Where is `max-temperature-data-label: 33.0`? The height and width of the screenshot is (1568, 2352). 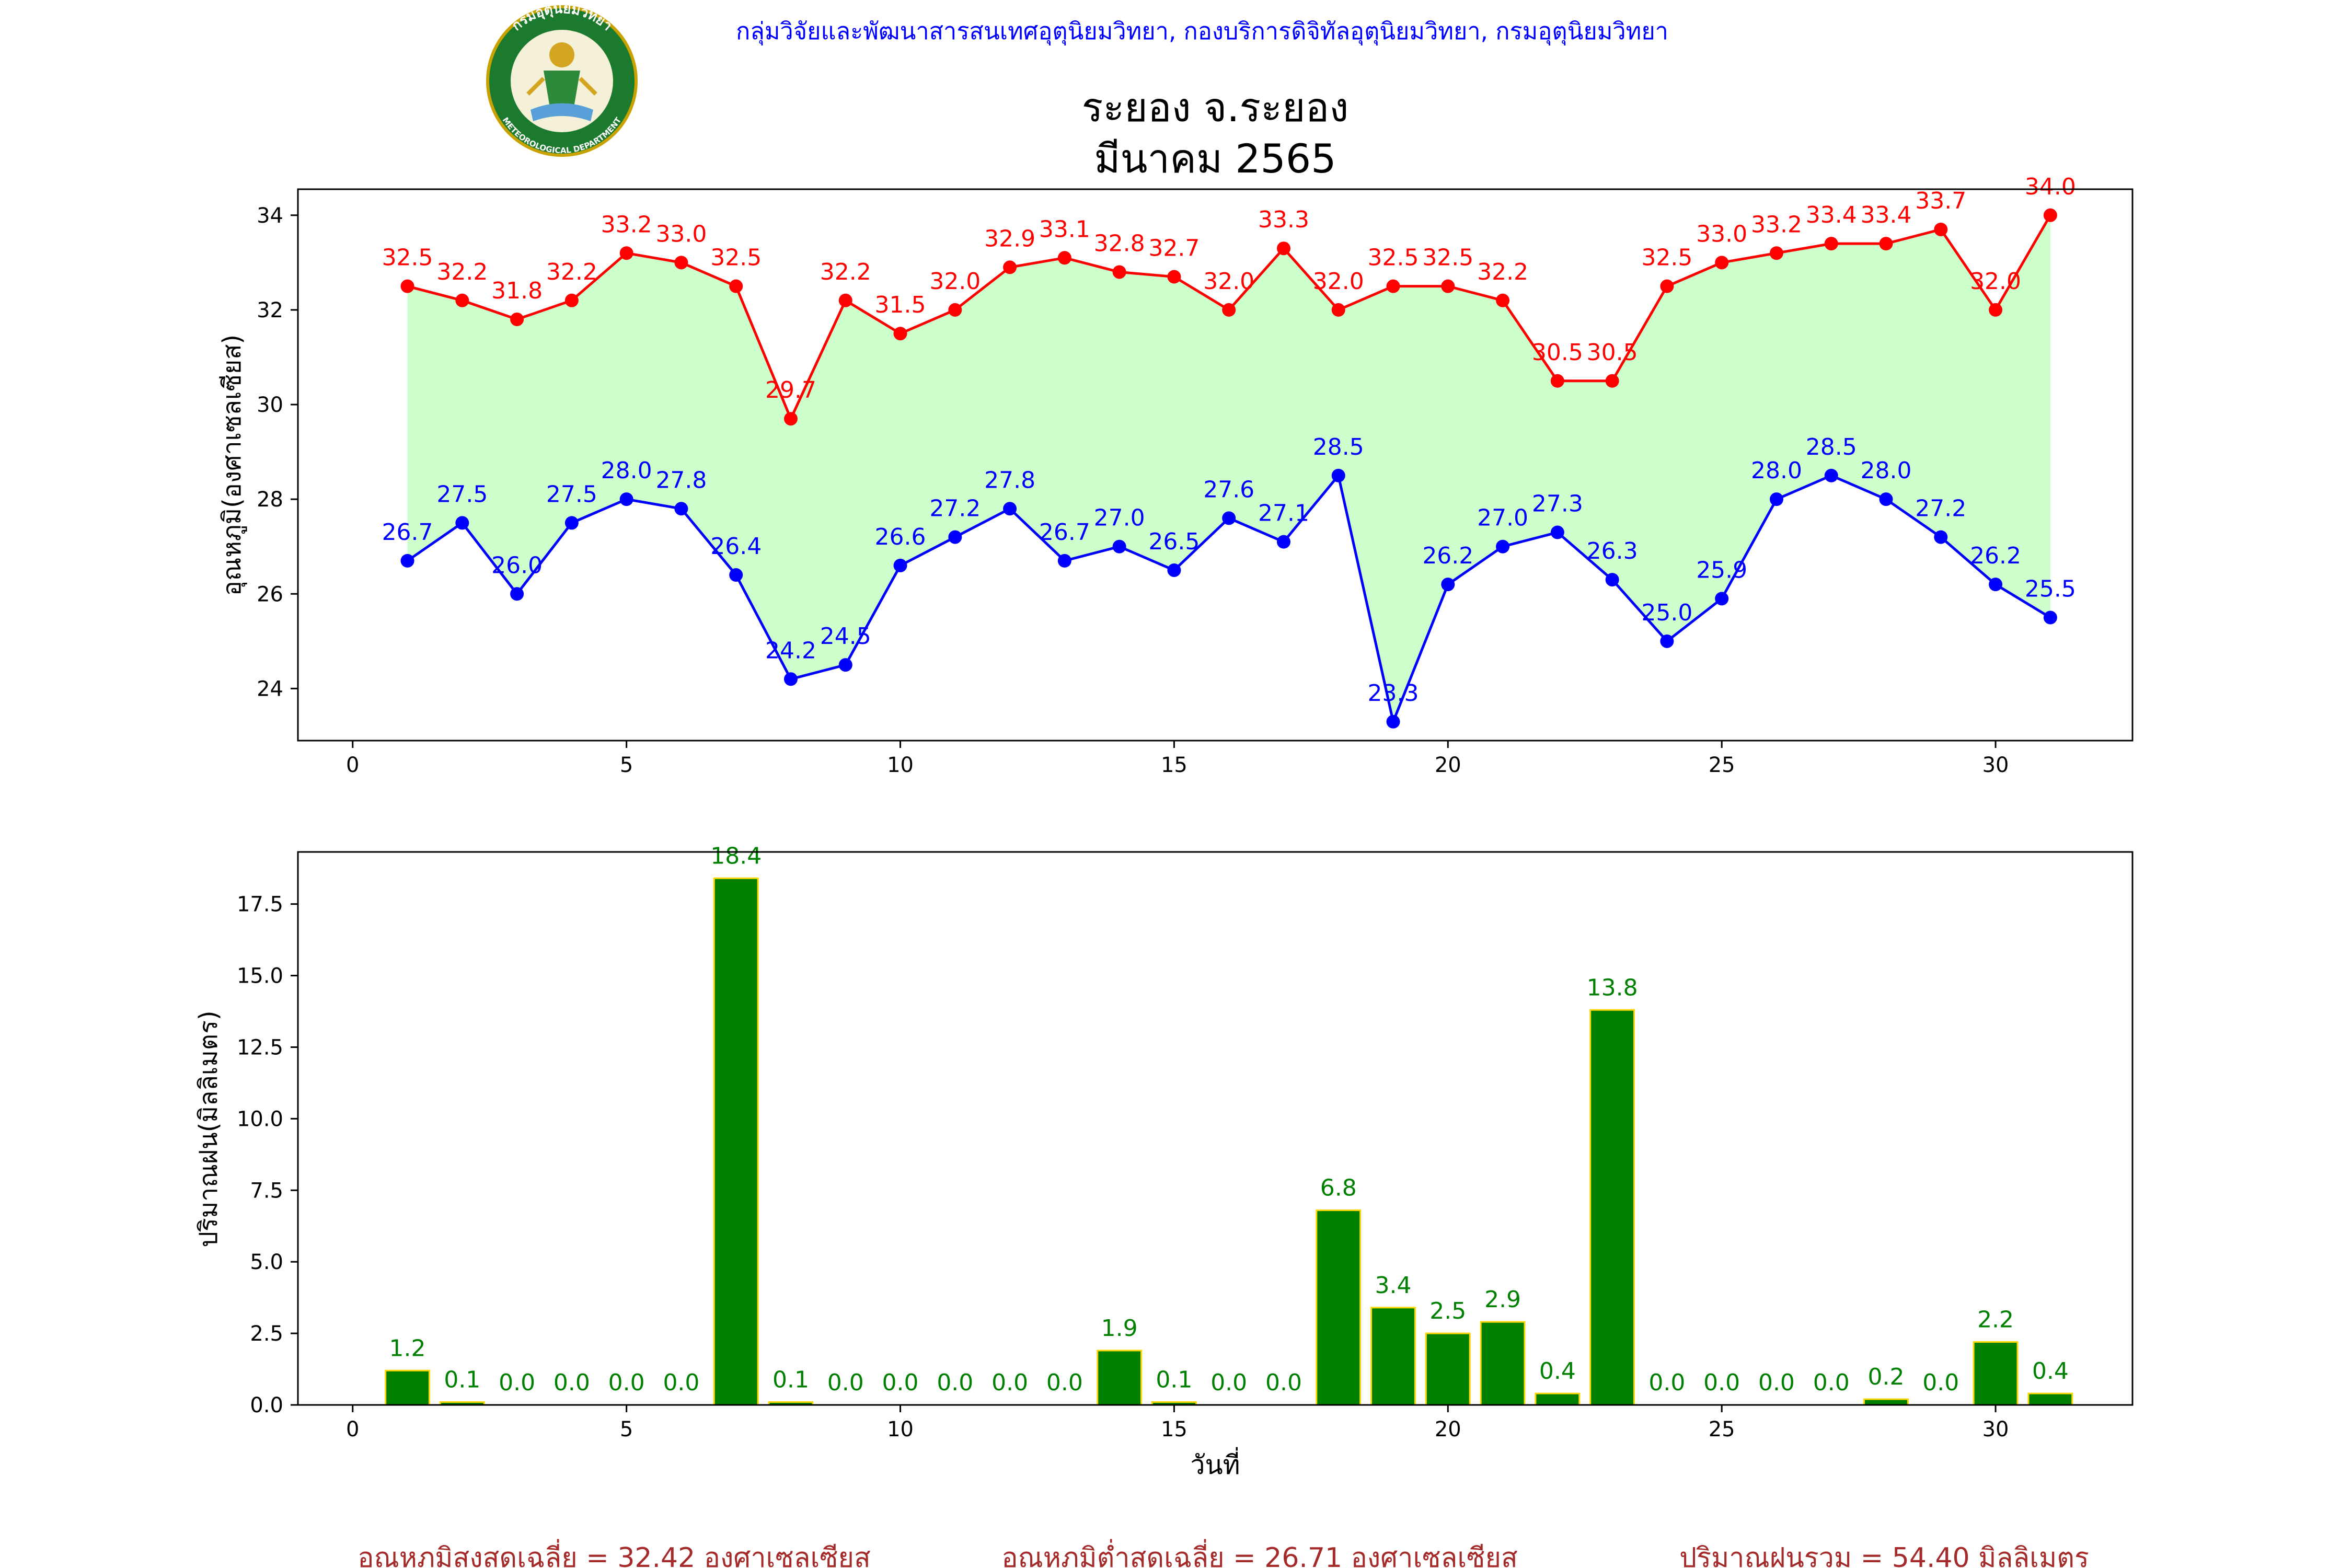 max-temperature-data-label: 33.0 is located at coordinates (1721, 234).